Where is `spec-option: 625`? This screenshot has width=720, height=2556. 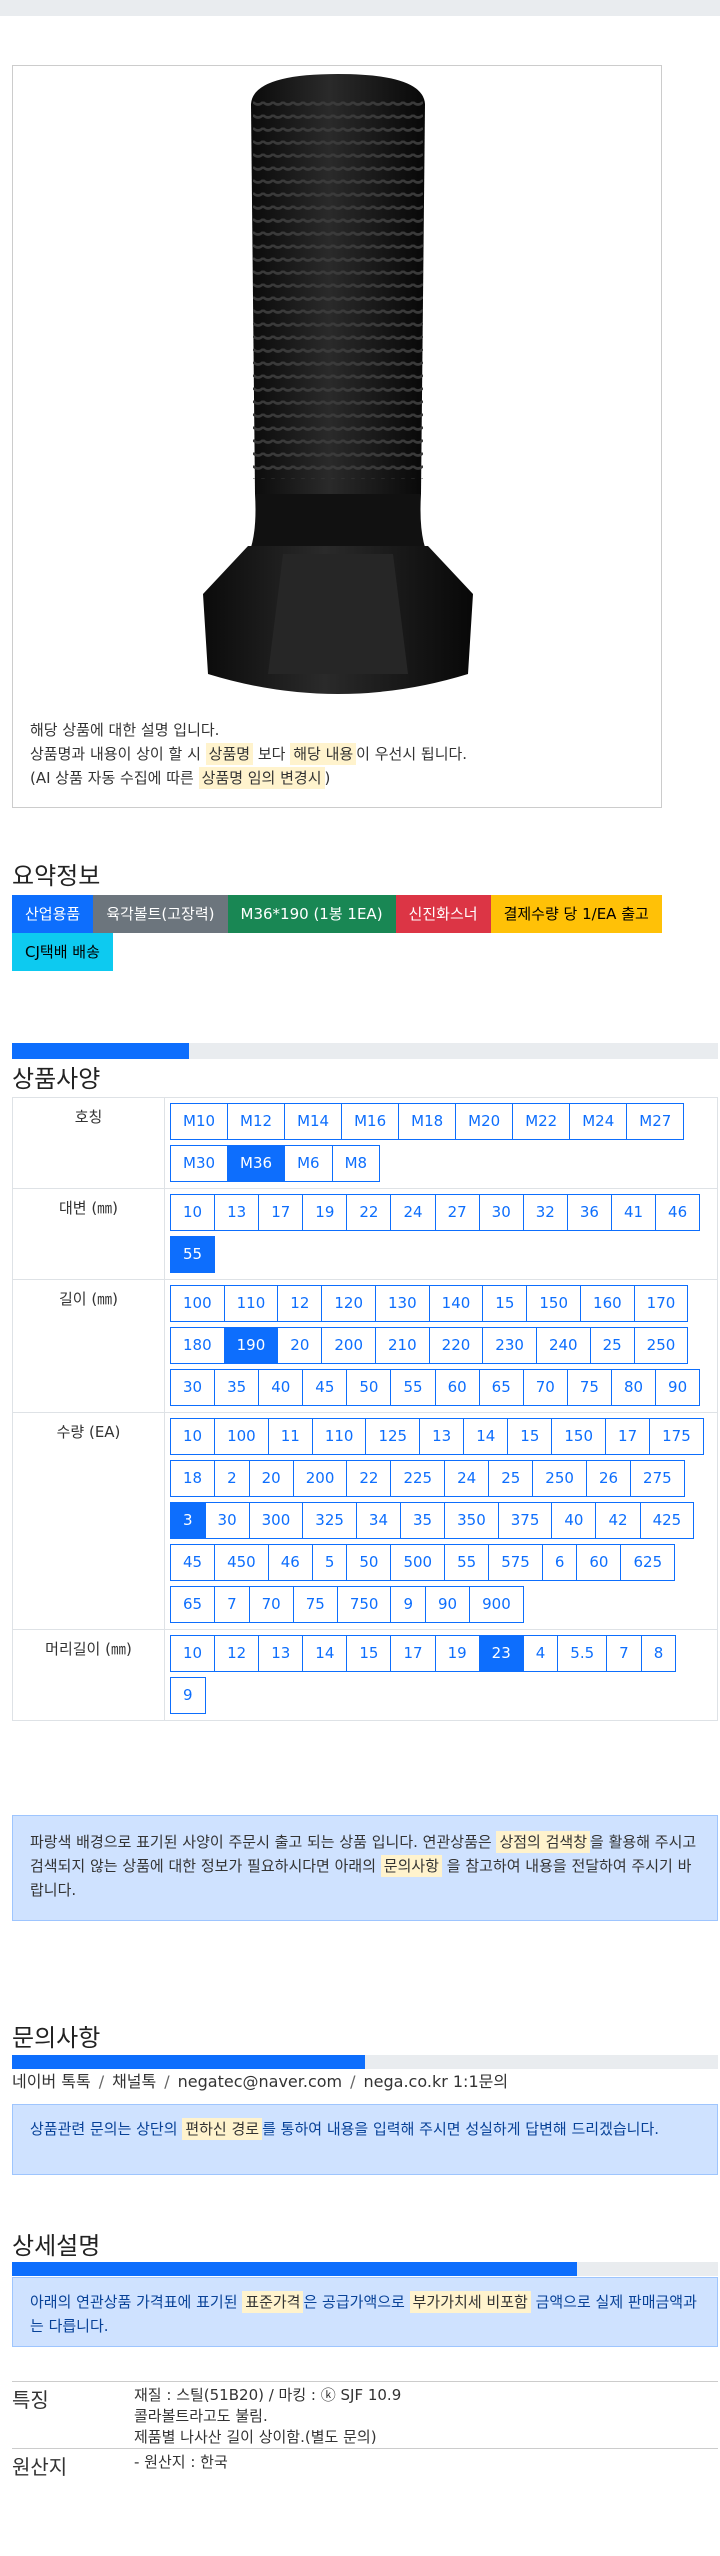 spec-option: 625 is located at coordinates (648, 1562).